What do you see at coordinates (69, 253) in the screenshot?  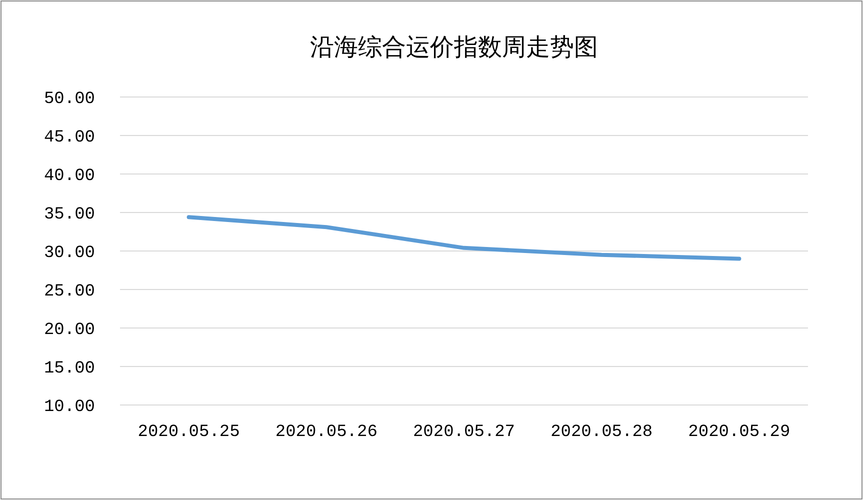 I see `y-tick-label: 30.00` at bounding box center [69, 253].